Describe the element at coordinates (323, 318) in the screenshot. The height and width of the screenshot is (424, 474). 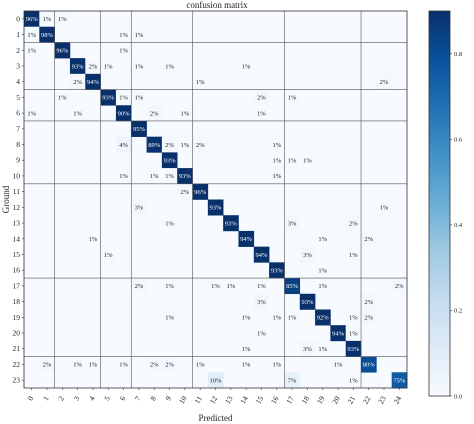
I see `cell-label: 92%` at that location.